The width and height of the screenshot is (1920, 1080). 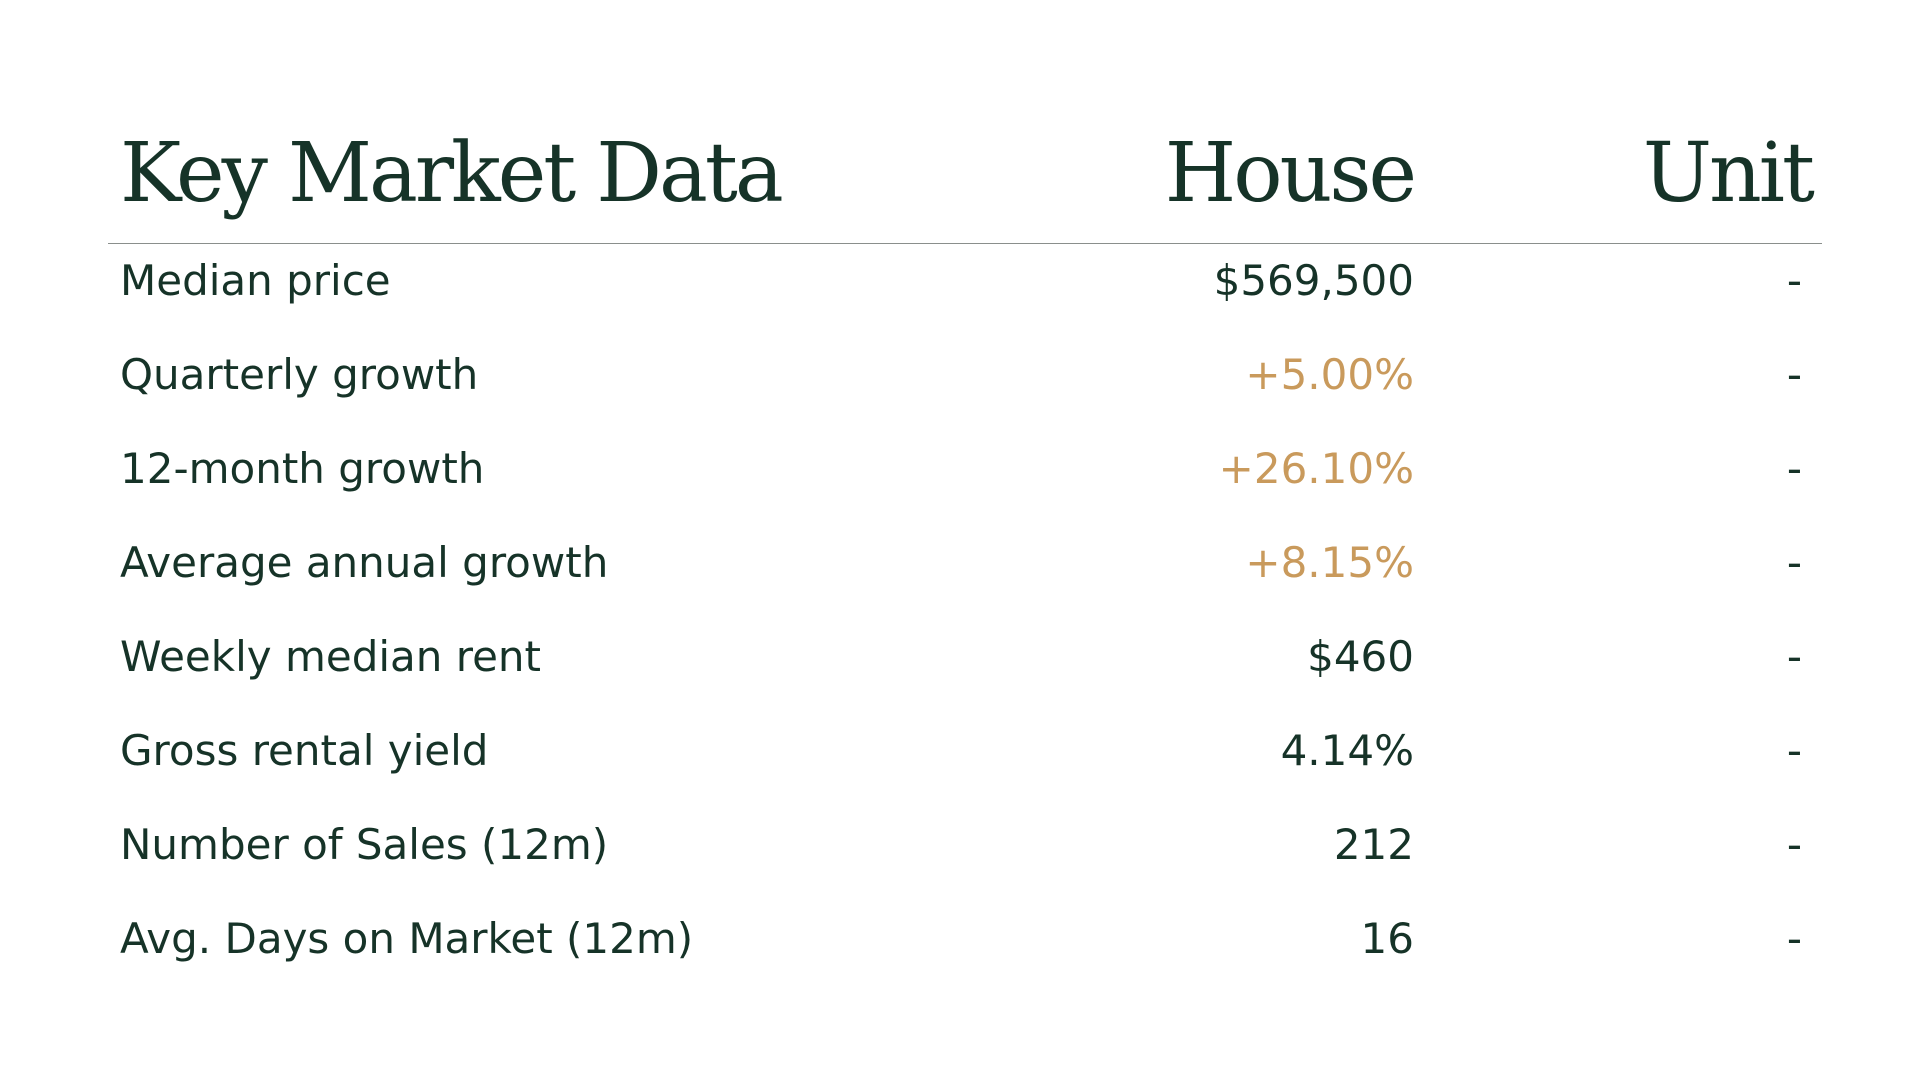 I want to click on row-label: Median price, so click(x=255, y=280).